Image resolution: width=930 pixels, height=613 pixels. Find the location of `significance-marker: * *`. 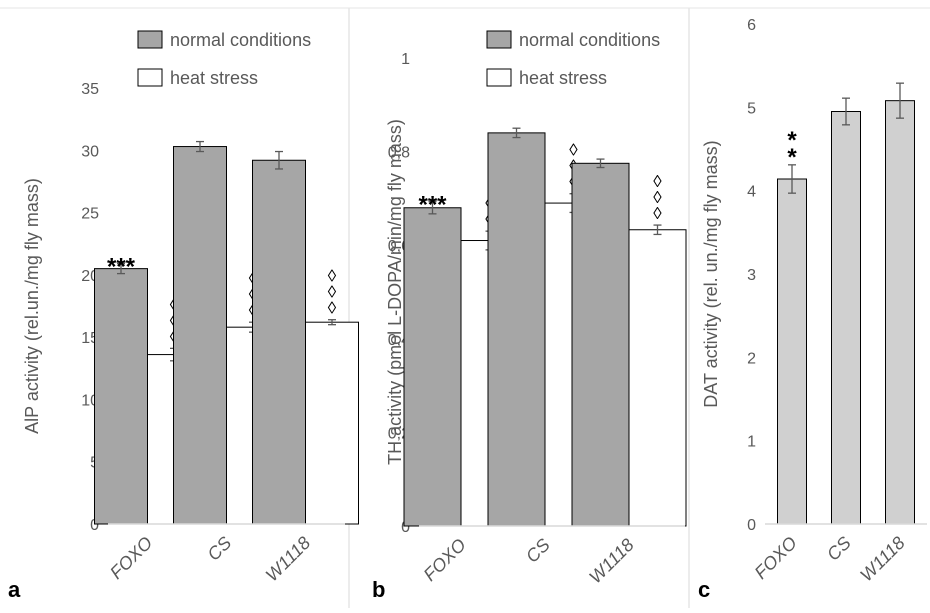

significance-marker: * * is located at coordinates (792, 149).